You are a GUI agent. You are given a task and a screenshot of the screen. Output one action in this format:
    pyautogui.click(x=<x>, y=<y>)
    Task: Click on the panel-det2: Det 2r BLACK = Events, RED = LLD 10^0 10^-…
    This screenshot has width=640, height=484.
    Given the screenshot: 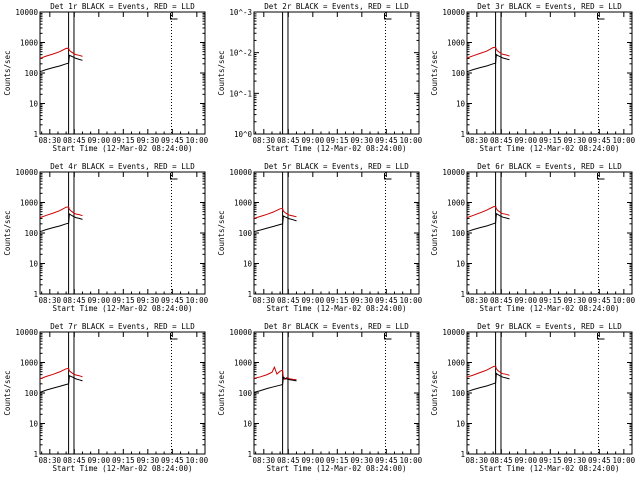 What is the action you would take?
    pyautogui.click(x=320, y=77)
    